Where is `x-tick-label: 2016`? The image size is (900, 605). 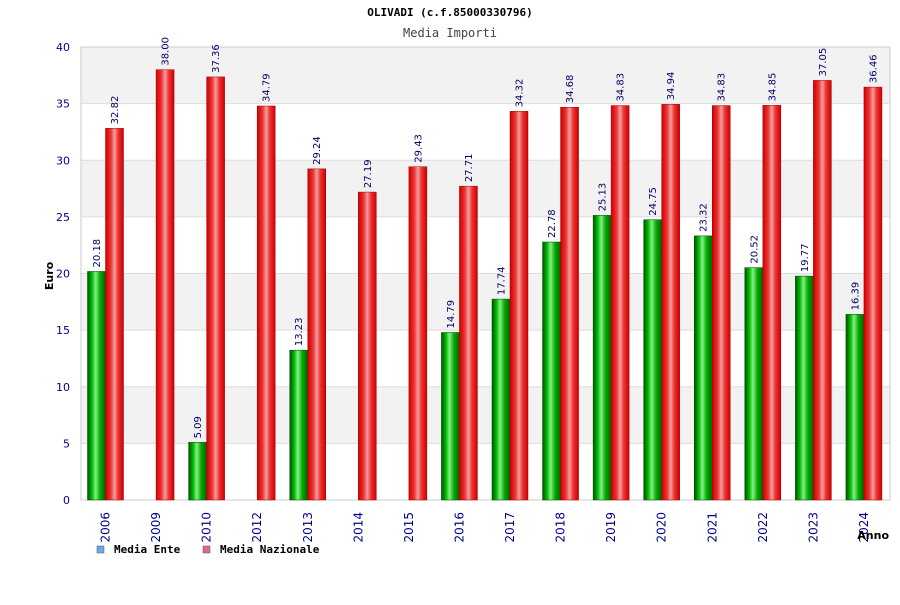
x-tick-label: 2016 is located at coordinates (459, 527).